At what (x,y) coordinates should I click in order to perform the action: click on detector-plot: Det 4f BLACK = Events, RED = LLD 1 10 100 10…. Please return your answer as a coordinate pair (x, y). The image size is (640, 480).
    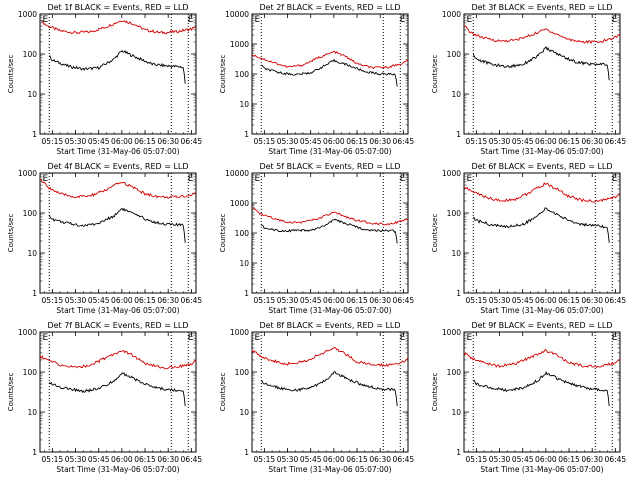
    Looking at the image, I should click on (104, 238).